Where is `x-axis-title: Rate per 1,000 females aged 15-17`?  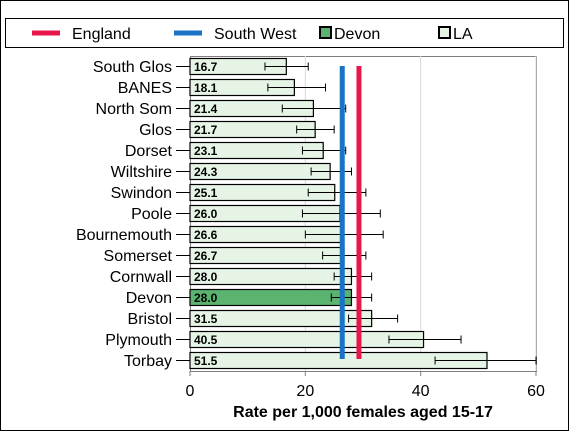
x-axis-title: Rate per 1,000 females aged 15-17 is located at coordinates (363, 412).